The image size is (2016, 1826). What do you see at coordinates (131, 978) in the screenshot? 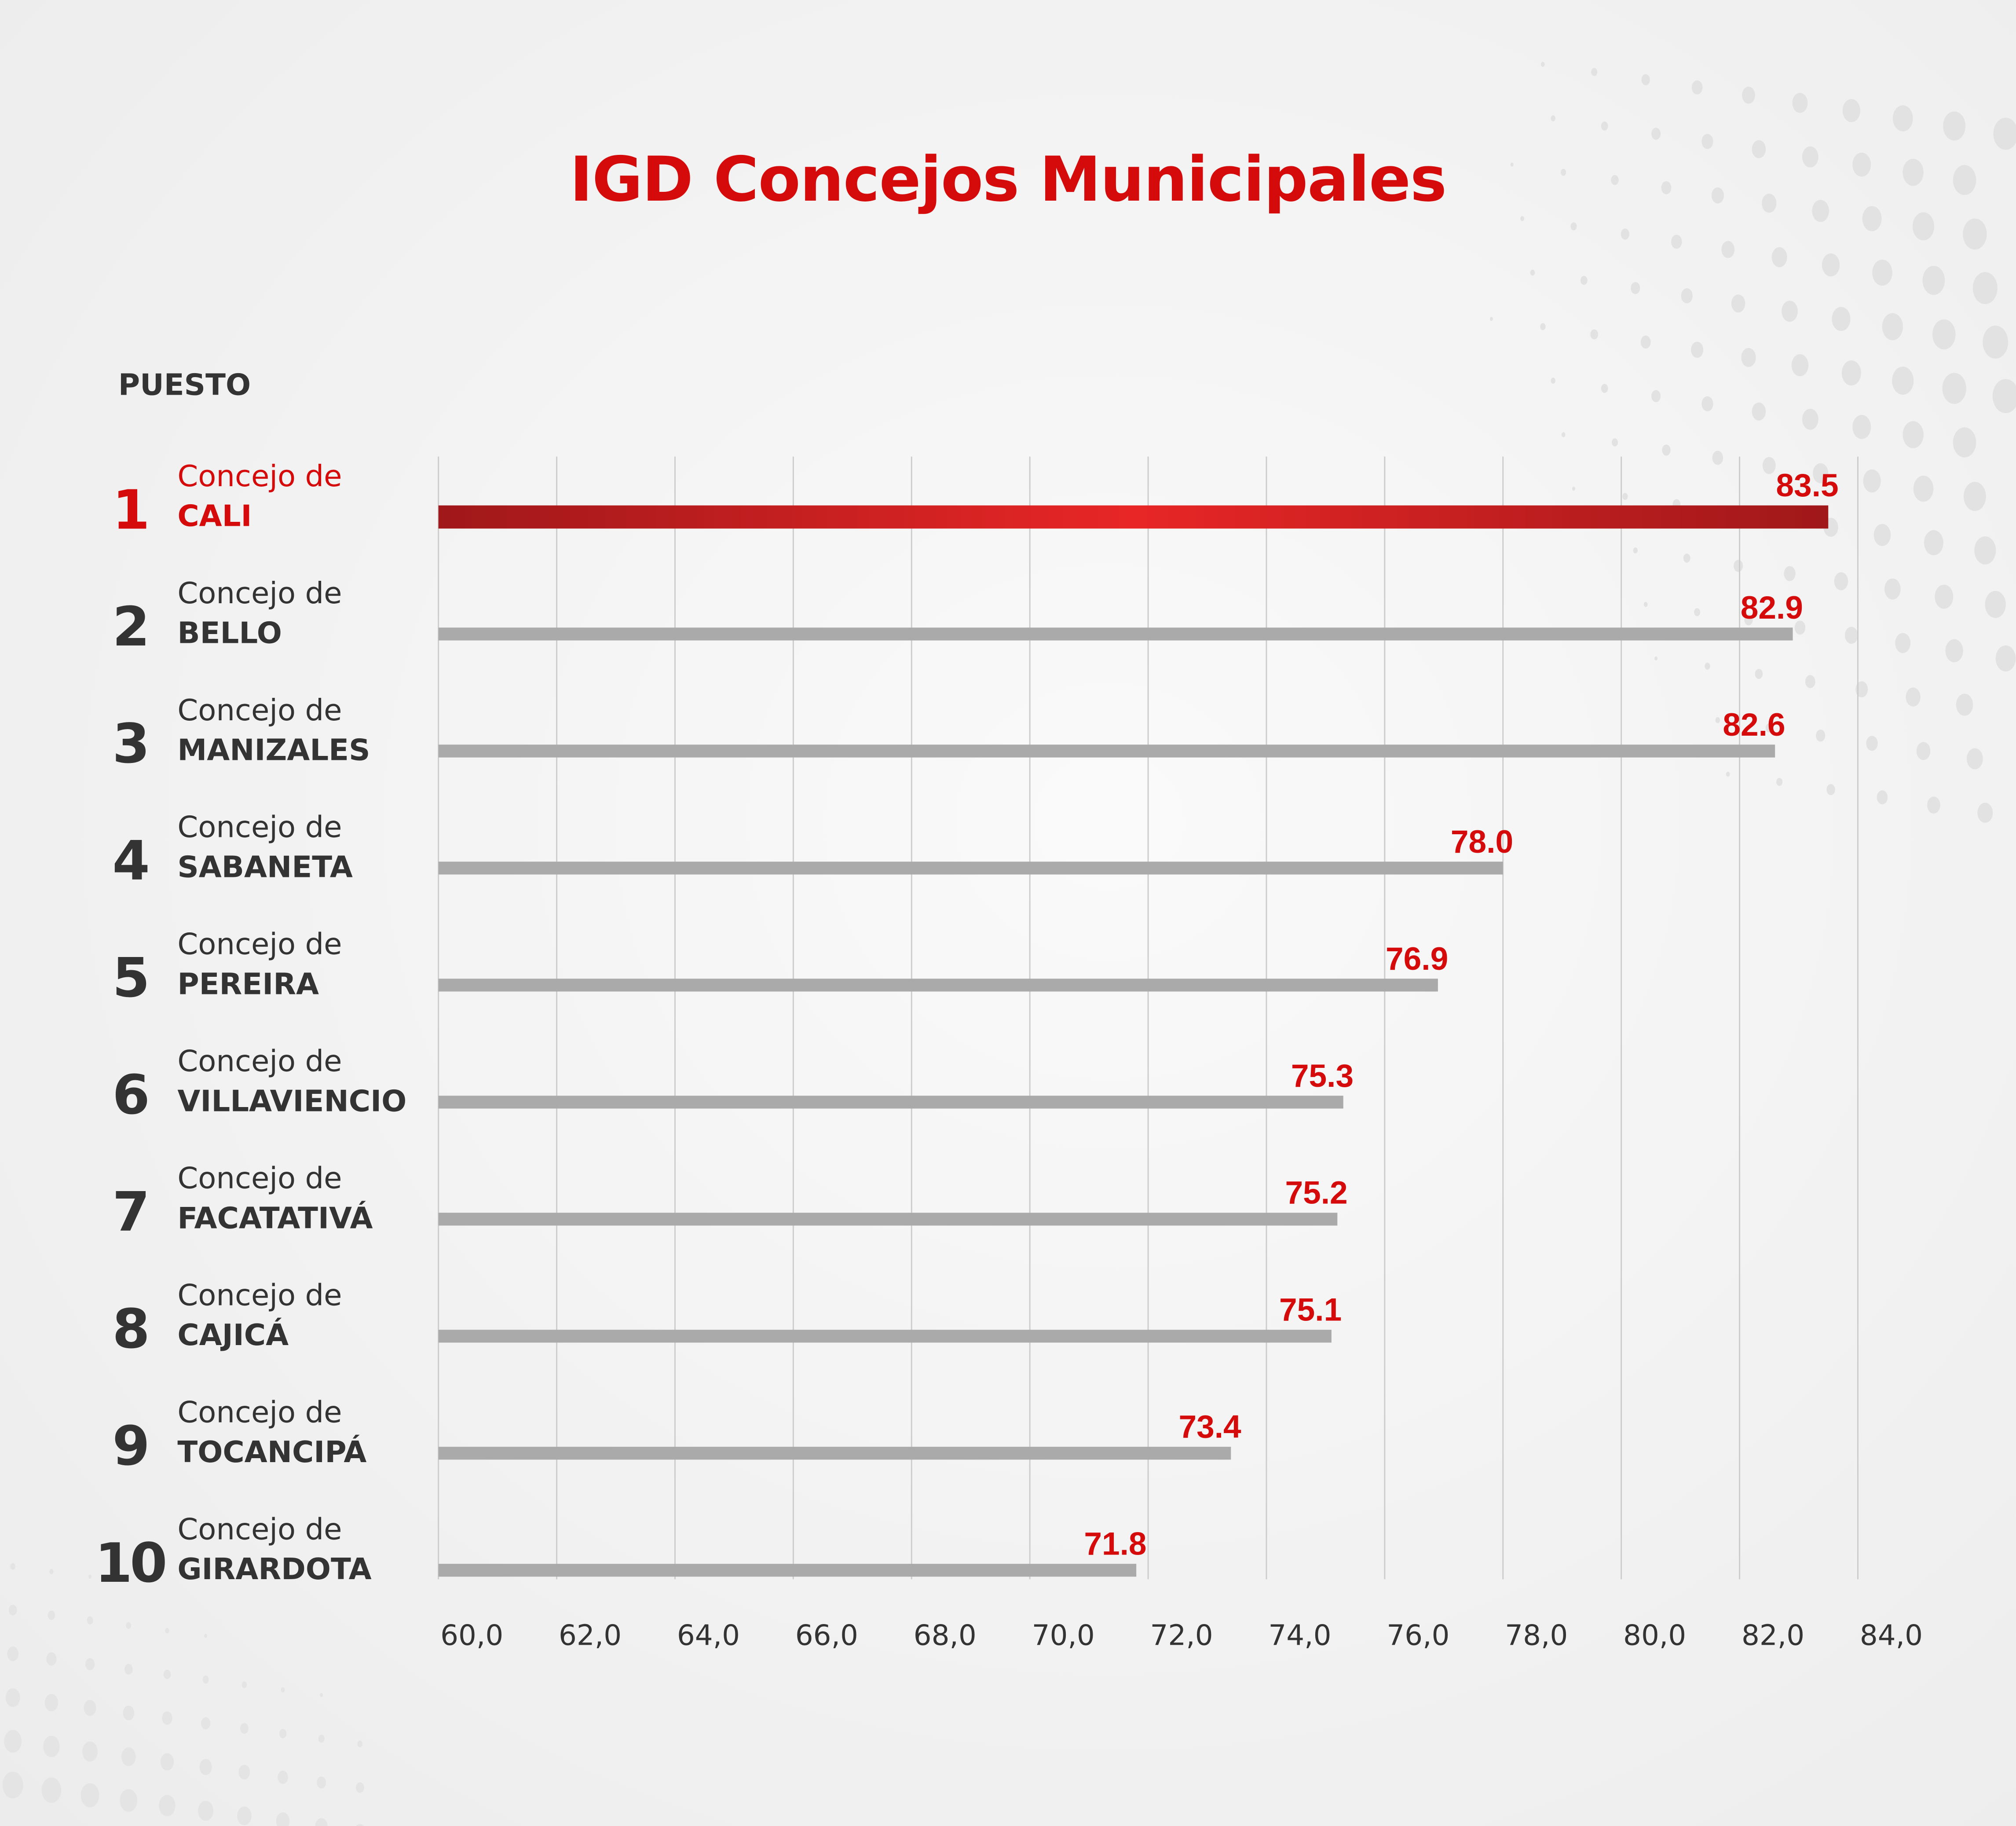
I see `rank-number: 5` at bounding box center [131, 978].